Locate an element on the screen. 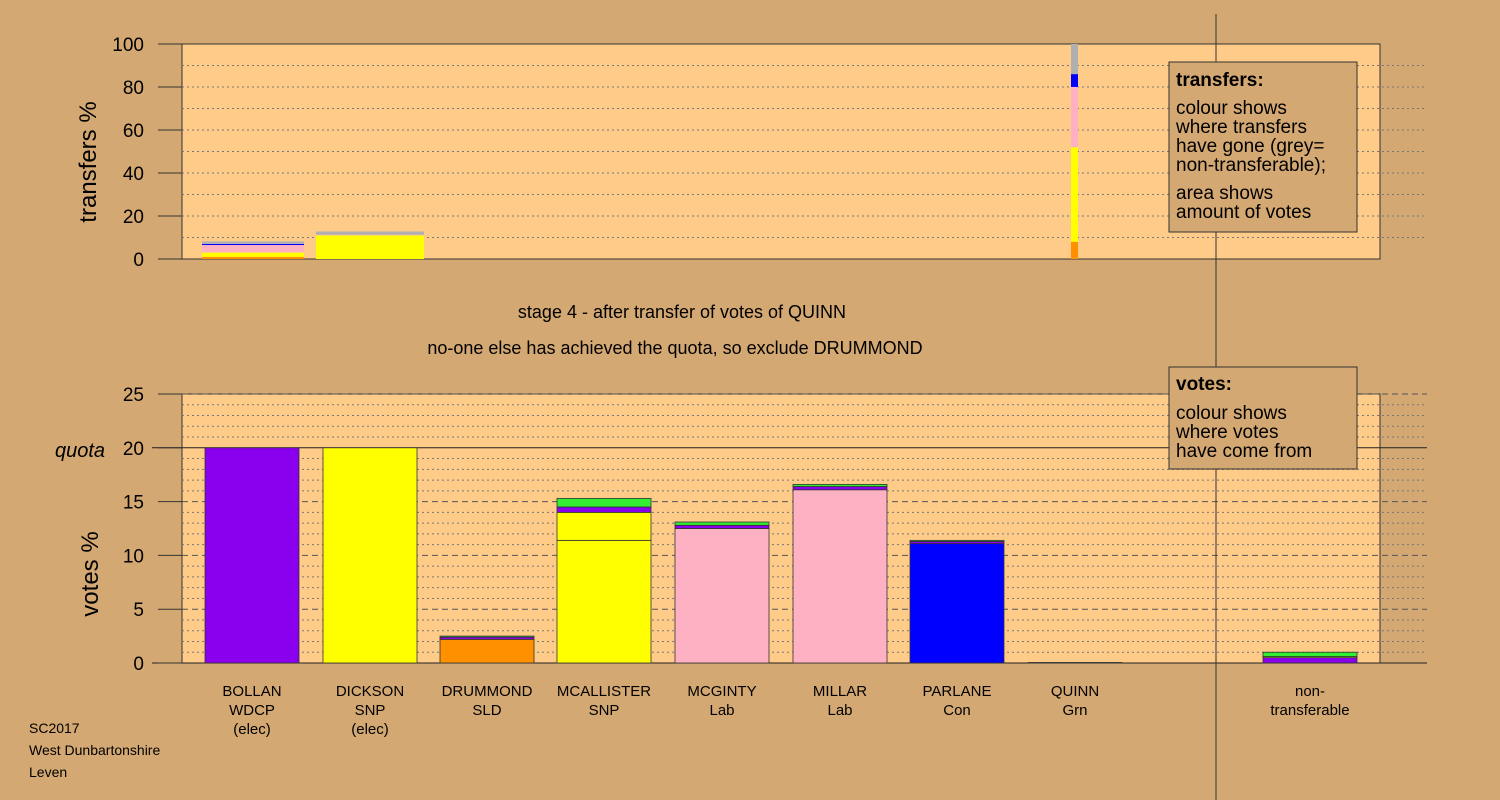 This screenshot has height=800, width=1500. transfers-y-label: transfers % is located at coordinates (88, 161).